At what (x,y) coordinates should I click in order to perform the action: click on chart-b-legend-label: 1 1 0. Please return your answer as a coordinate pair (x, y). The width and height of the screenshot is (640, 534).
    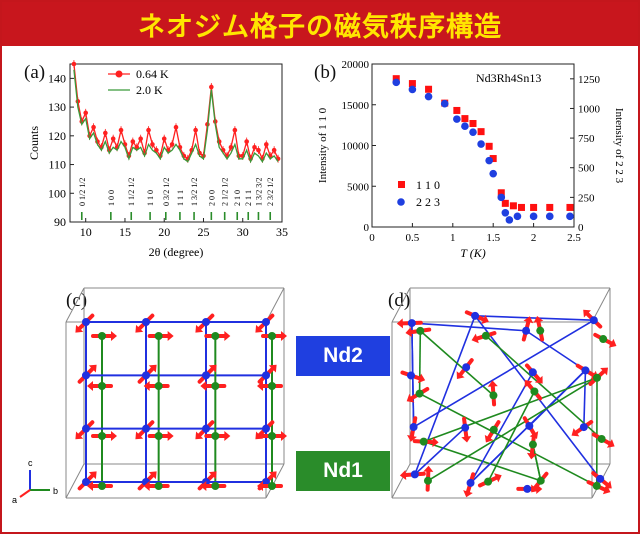
    Looking at the image, I should click on (428, 185).